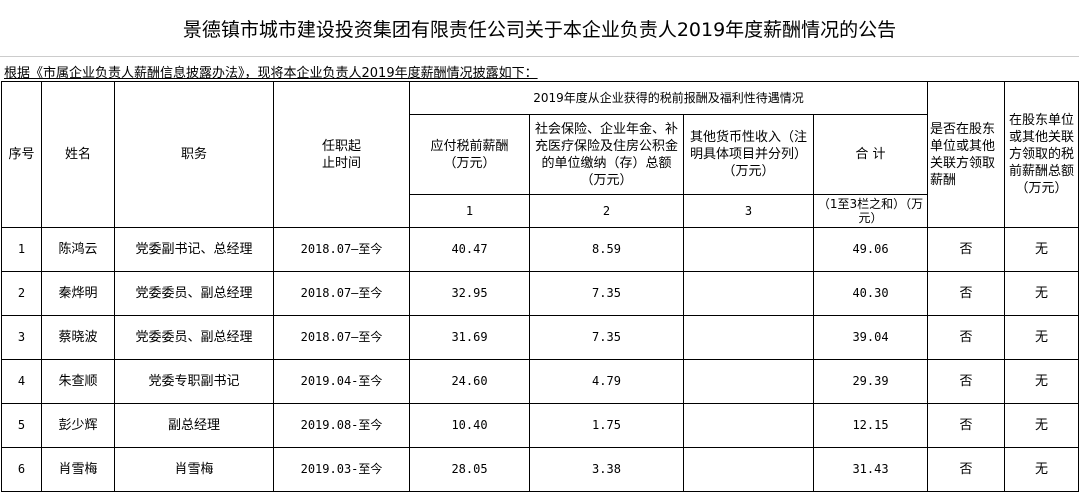 The height and width of the screenshot is (495, 1079). What do you see at coordinates (21, 249) in the screenshot?
I see `cell-seq: 1` at bounding box center [21, 249].